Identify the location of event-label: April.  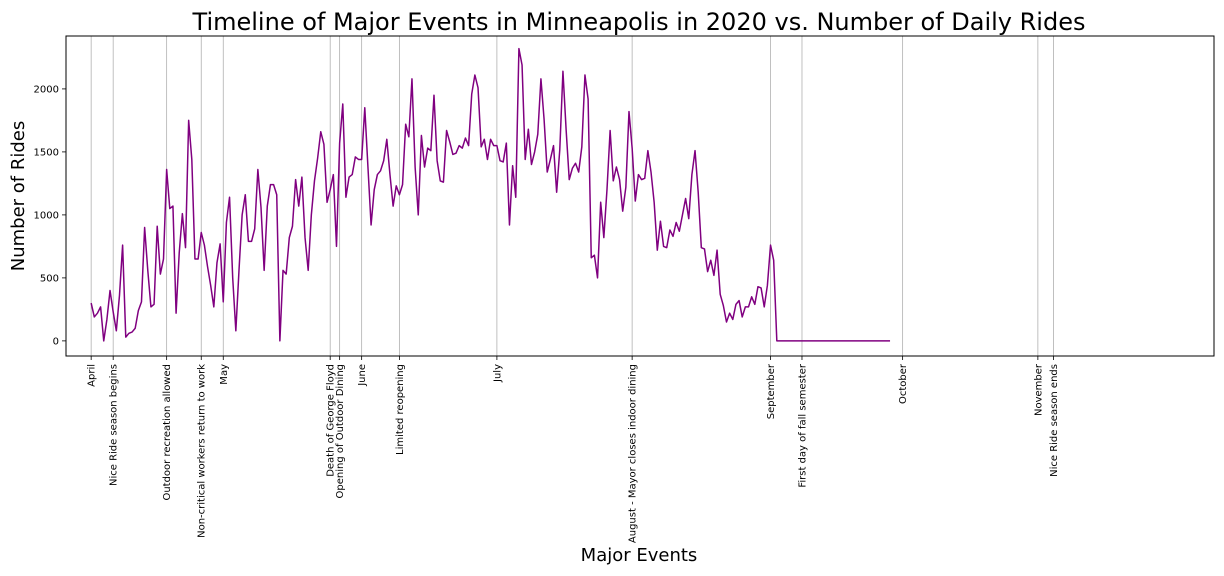
(92, 375).